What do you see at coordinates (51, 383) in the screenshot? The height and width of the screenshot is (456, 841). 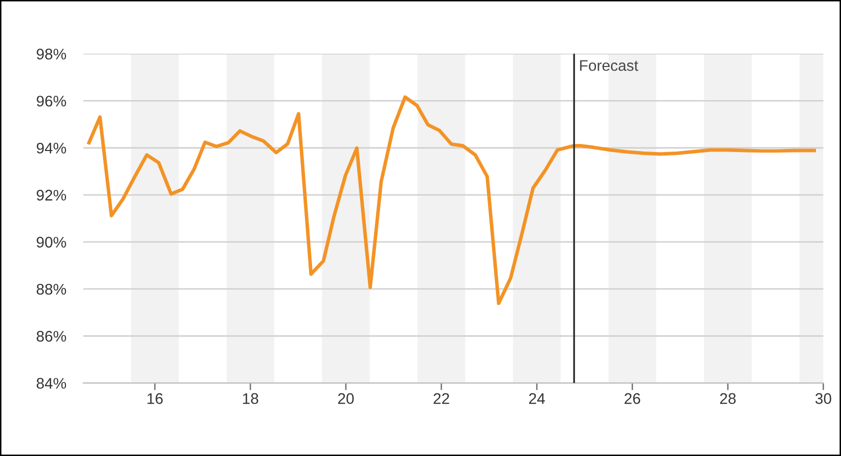 I see `y-tick-label: 84%` at bounding box center [51, 383].